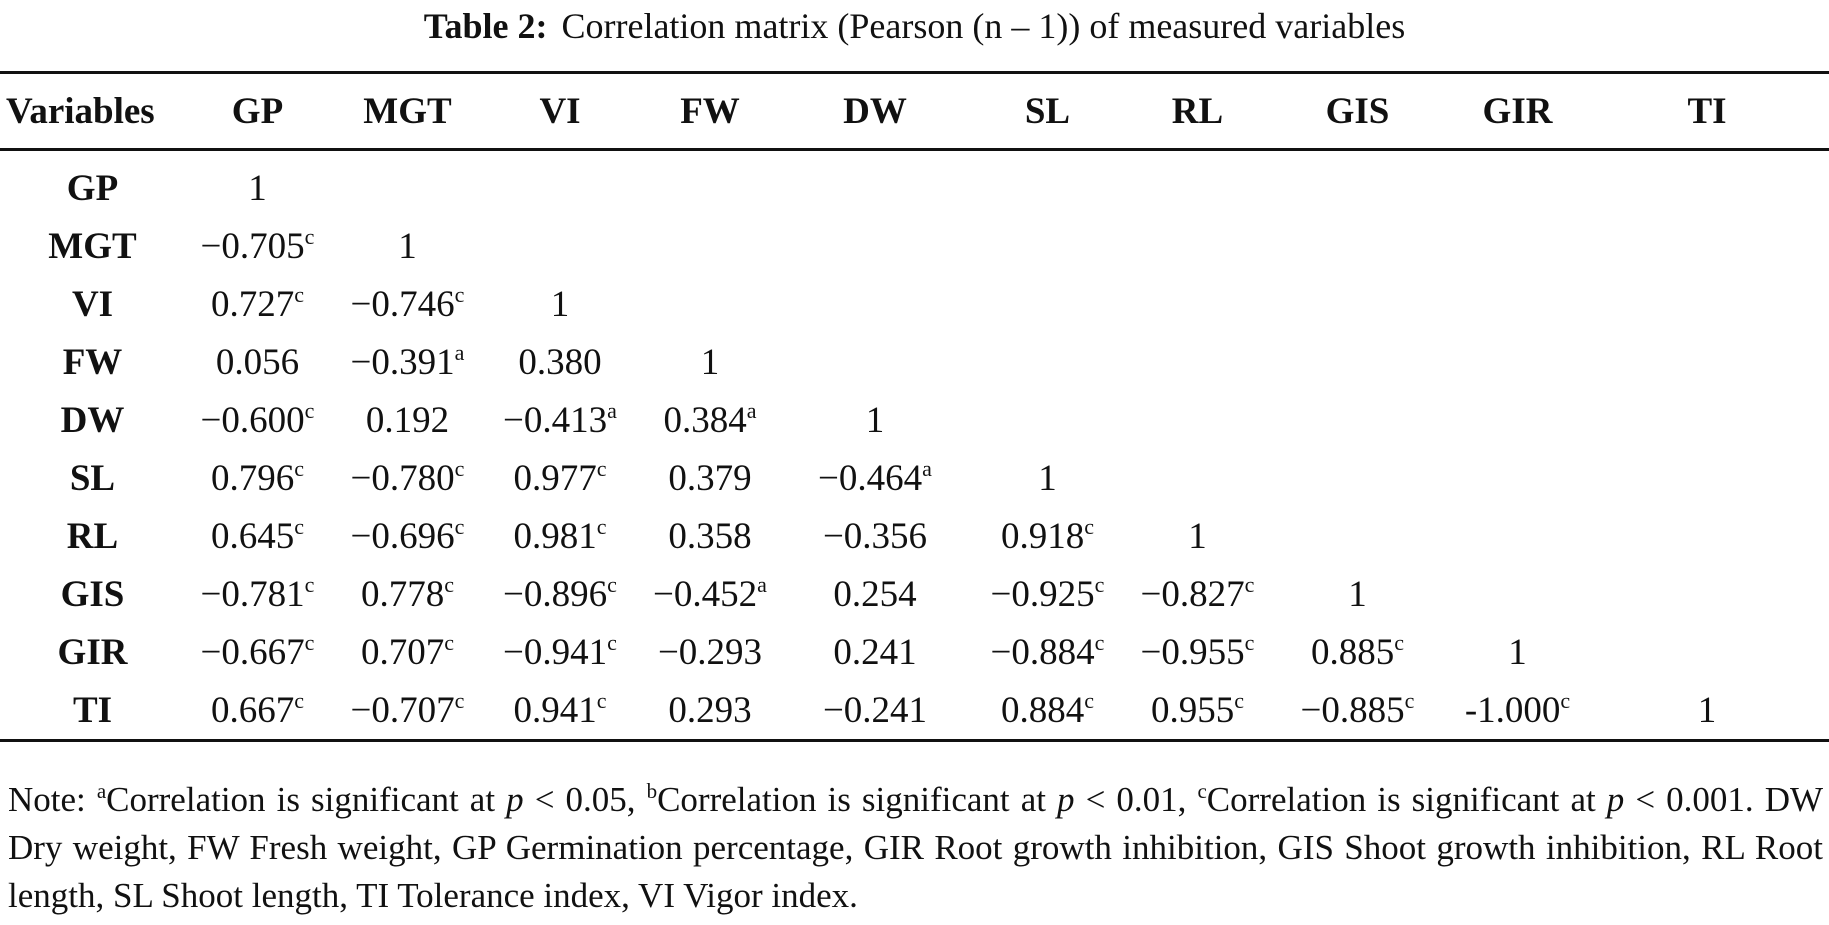 The width and height of the screenshot is (1829, 925). Describe the element at coordinates (1042, 594) in the screenshot. I see `correlation-value: −0.925` at that location.